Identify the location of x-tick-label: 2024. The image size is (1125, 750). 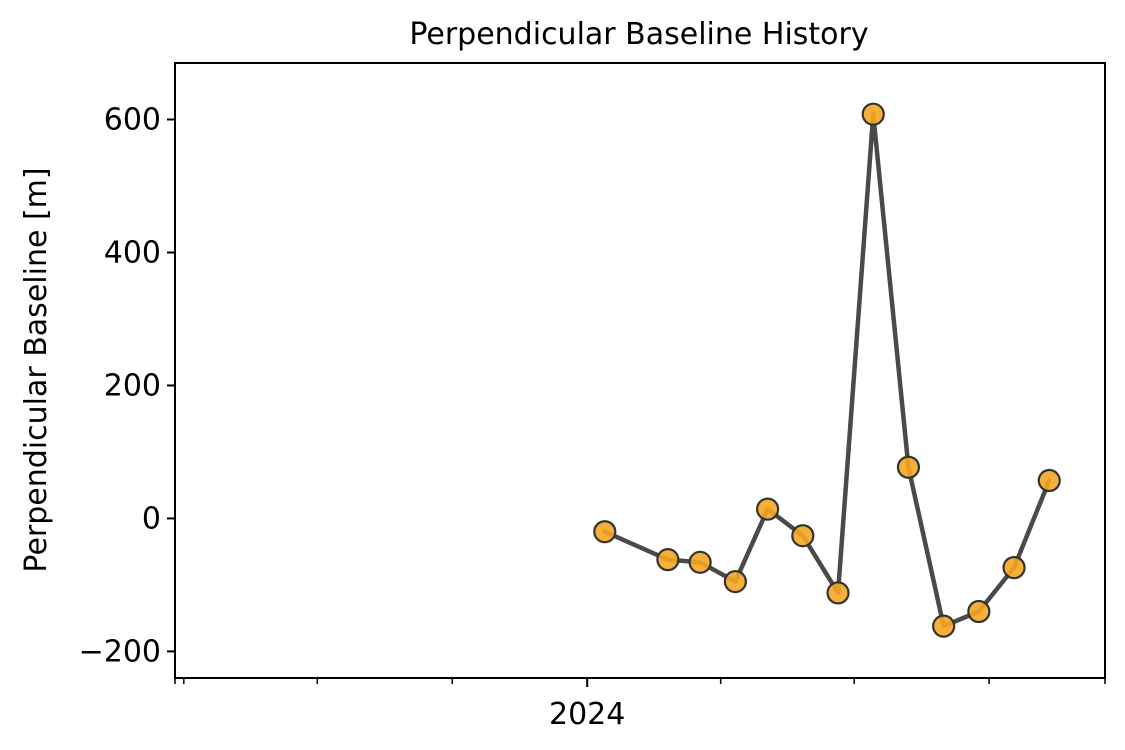
(587, 714).